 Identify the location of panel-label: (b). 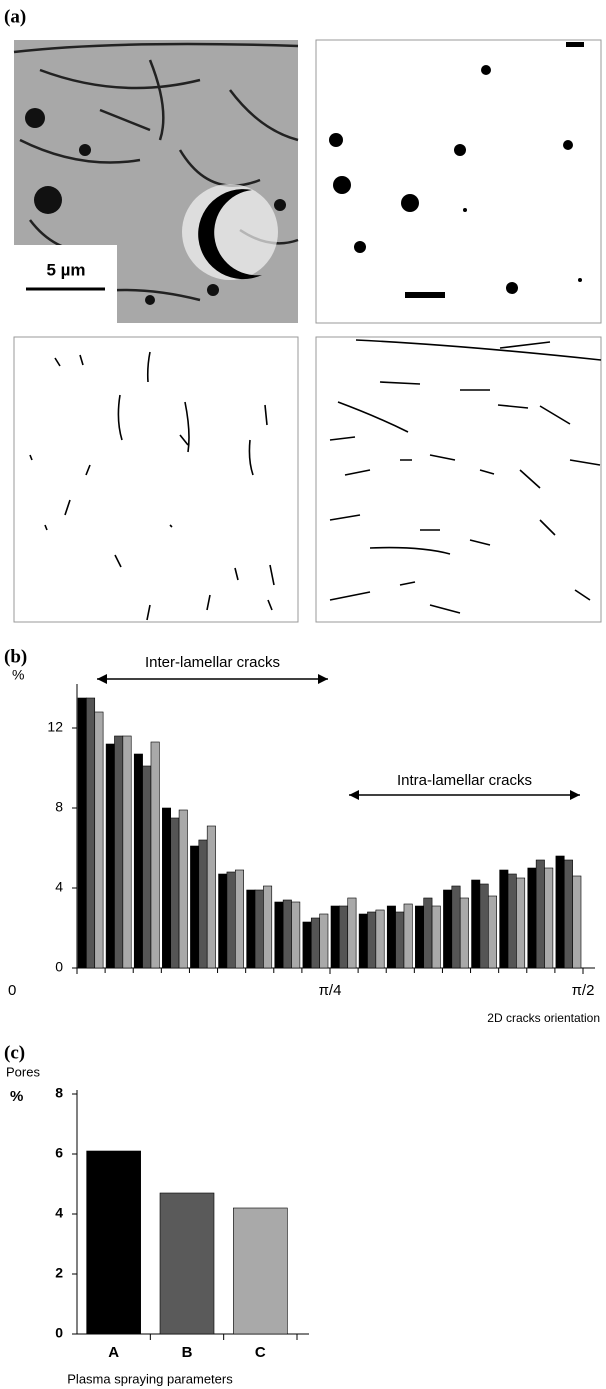
(15, 656).